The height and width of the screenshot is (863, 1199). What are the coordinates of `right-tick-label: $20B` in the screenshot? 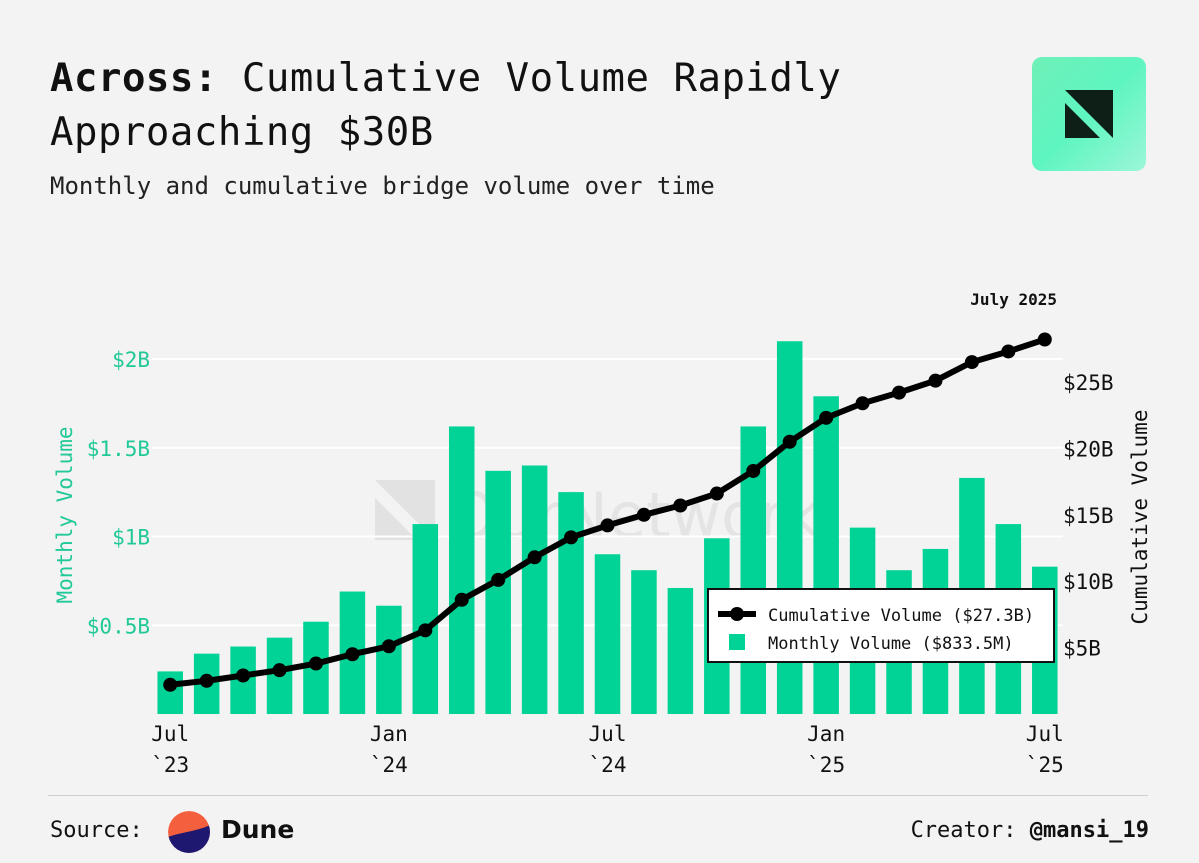 It's located at (1088, 449).